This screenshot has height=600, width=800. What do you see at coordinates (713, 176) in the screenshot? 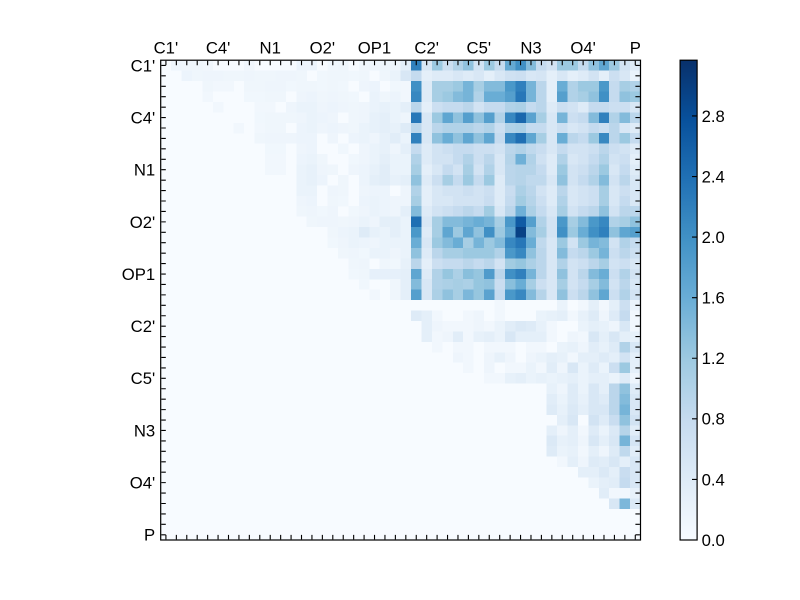
I see `svg-text: 2.4` at bounding box center [713, 176].